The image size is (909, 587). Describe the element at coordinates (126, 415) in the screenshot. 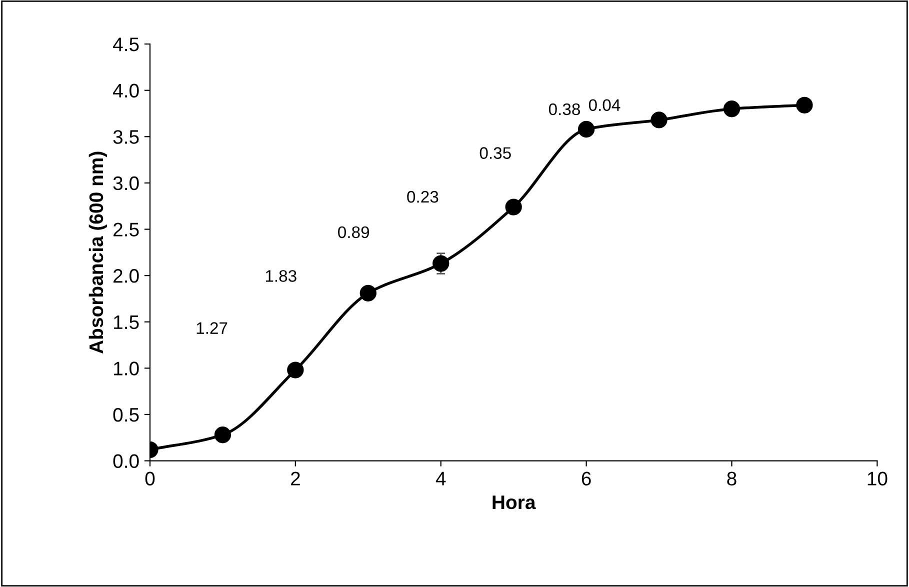

I see `y-tick-label: 0.5` at that location.